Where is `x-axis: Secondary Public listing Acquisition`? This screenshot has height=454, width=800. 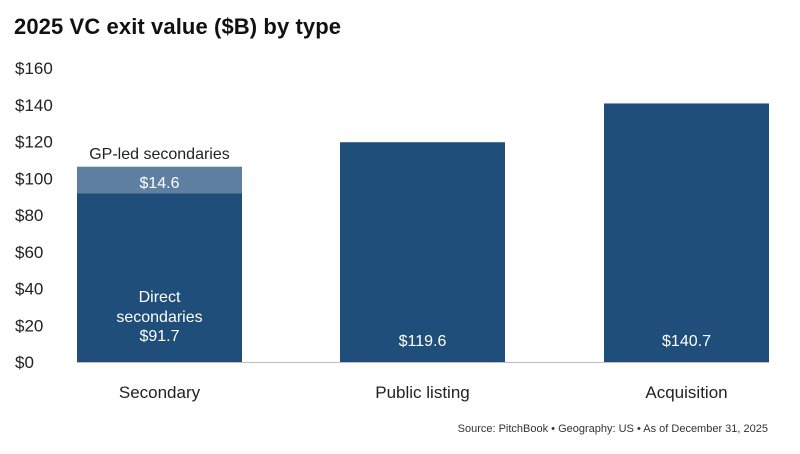 x-axis: Secondary Public listing Acquisition is located at coordinates (423, 392).